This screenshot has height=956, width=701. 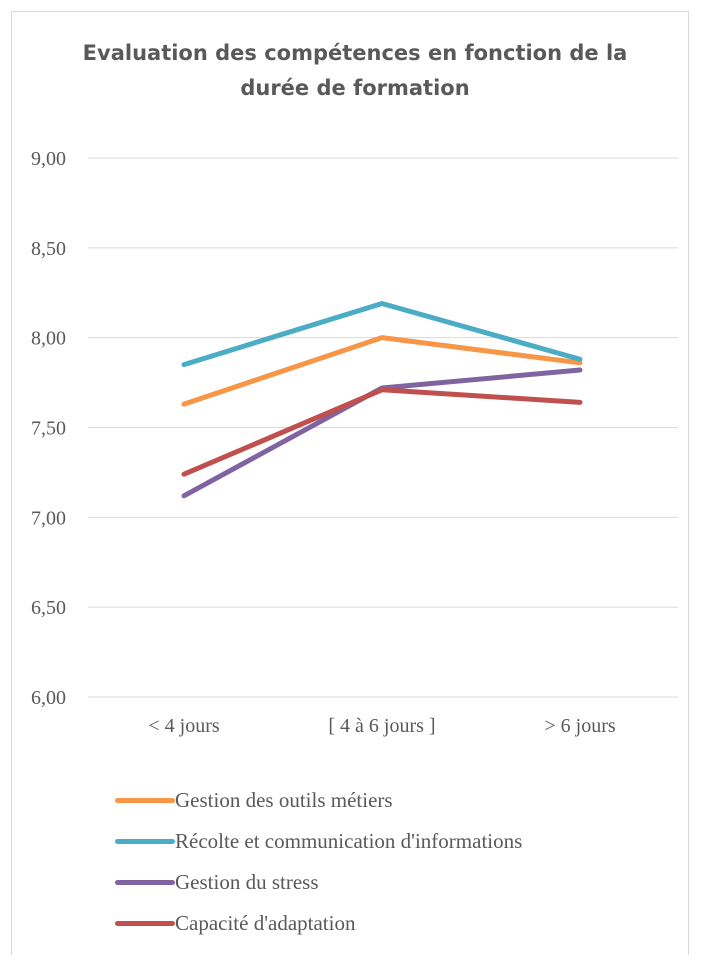 I want to click on y-tick-label: 6,50, so click(x=48, y=608).